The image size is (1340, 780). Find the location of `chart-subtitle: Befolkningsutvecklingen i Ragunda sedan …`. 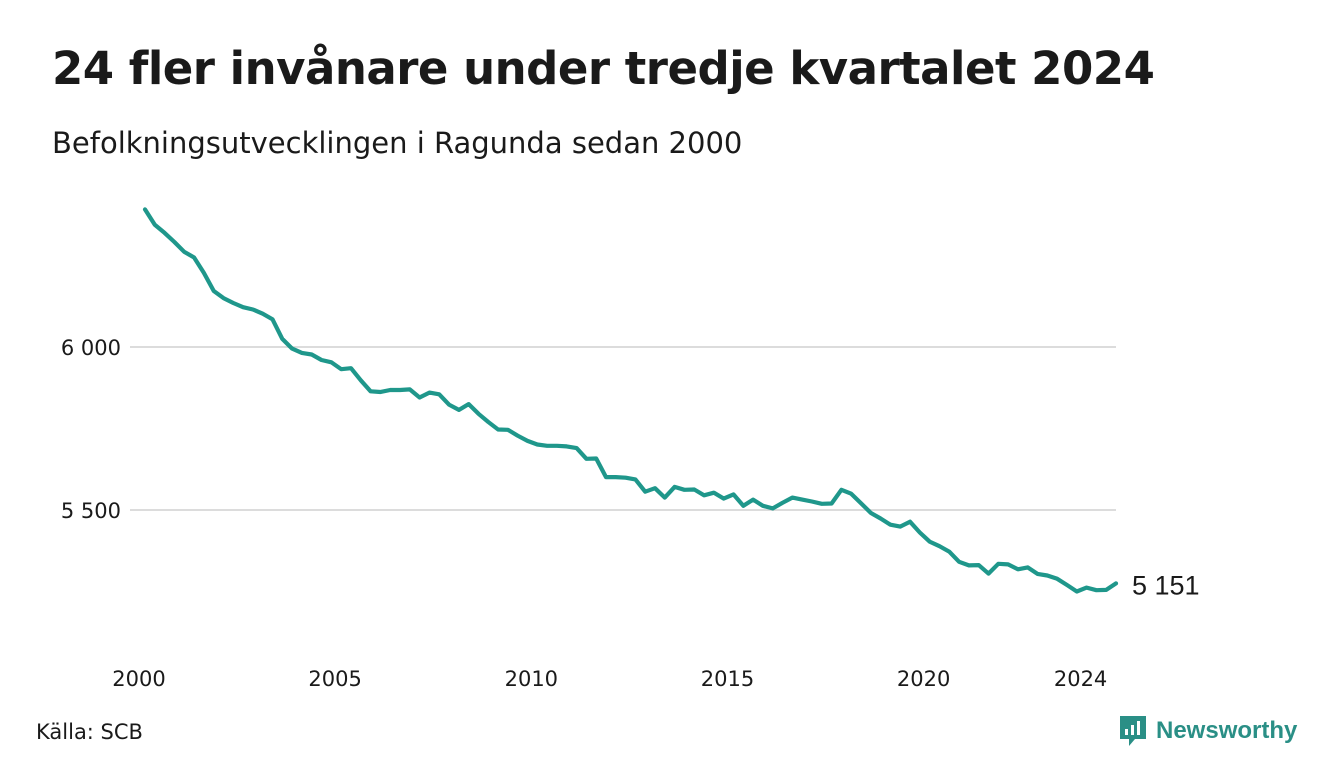

chart-subtitle: Befolkningsutvecklingen i Ragunda sedan … is located at coordinates (397, 143).